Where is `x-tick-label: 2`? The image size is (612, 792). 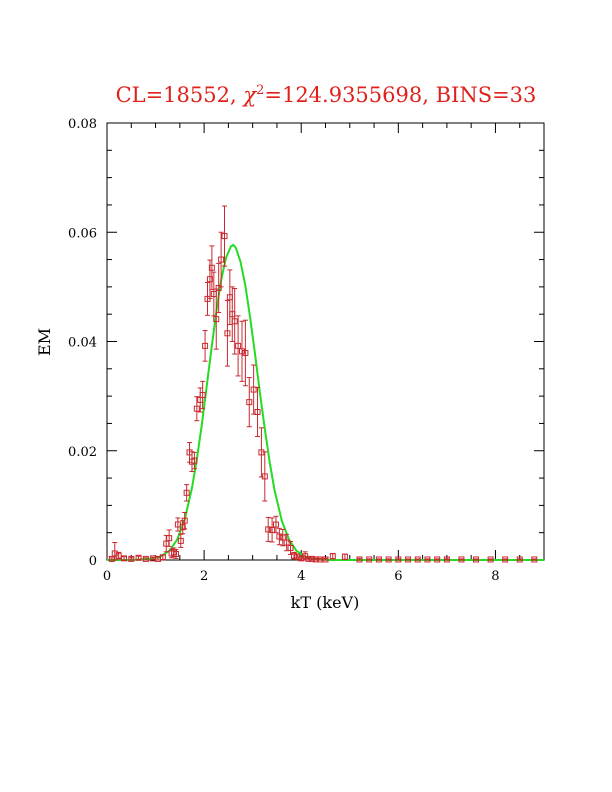
x-tick-label: 2 is located at coordinates (204, 576).